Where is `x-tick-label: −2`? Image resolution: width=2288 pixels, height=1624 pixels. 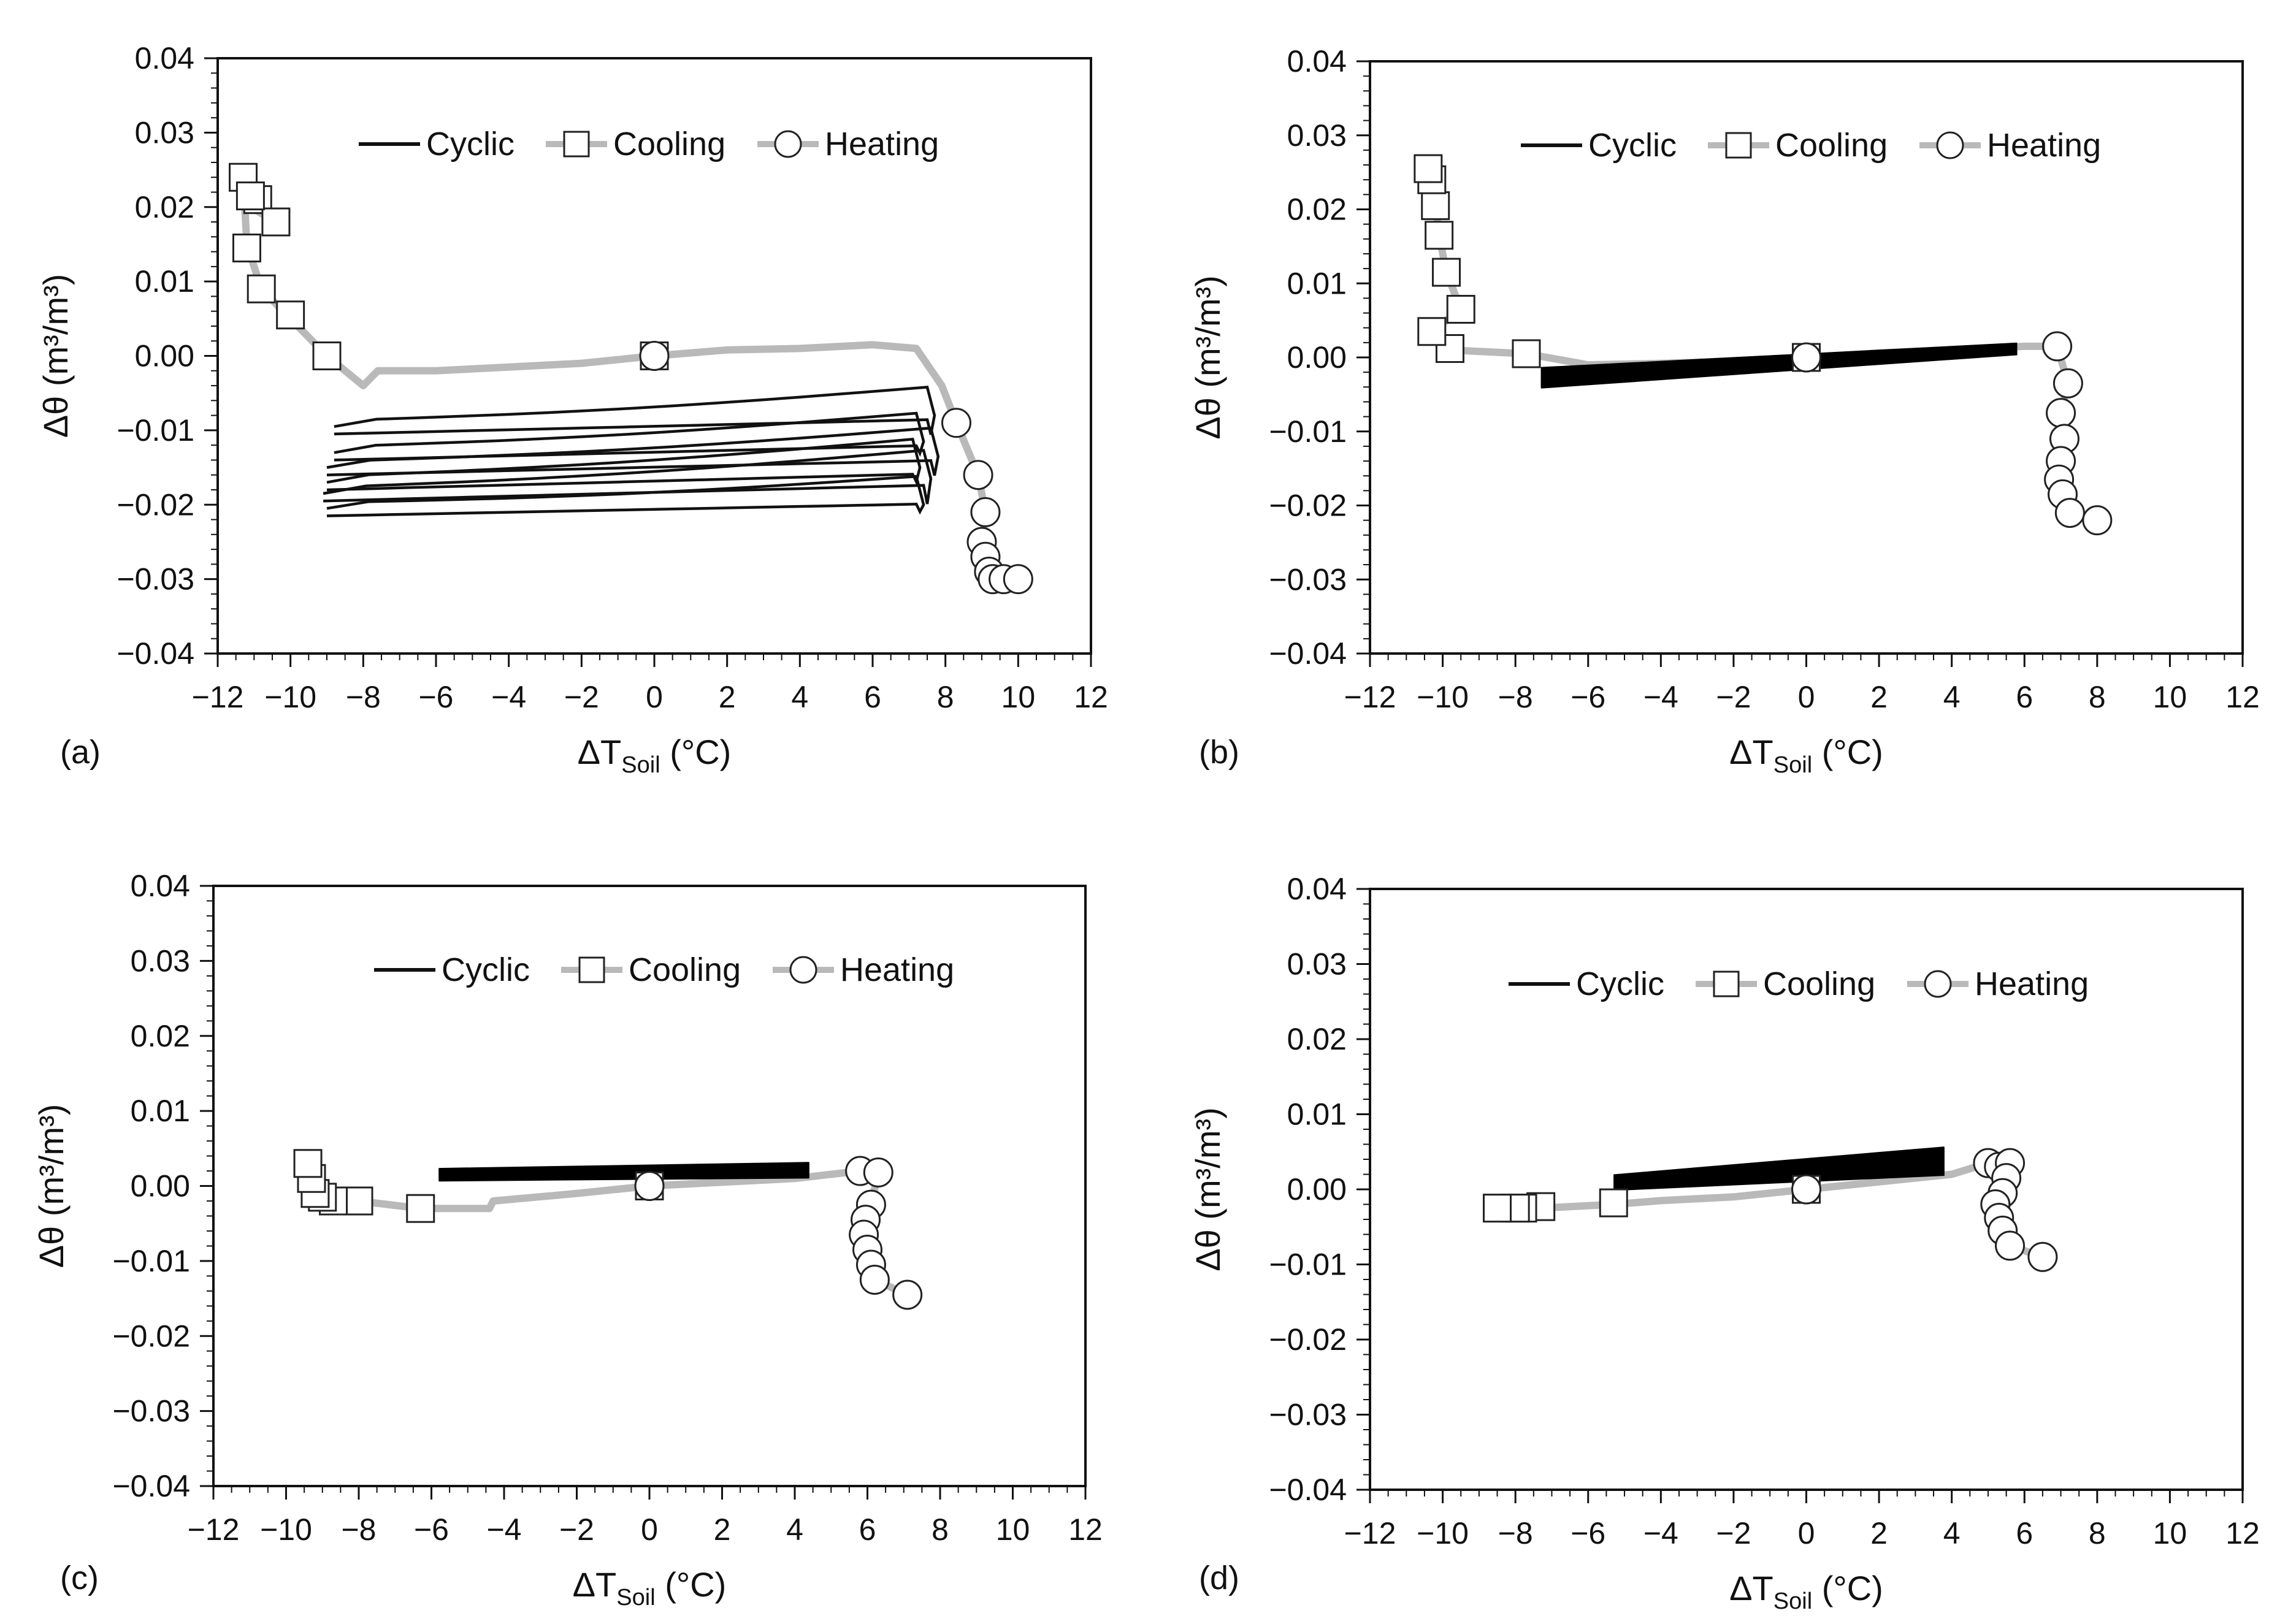
x-tick-label: −2 is located at coordinates (576, 1529).